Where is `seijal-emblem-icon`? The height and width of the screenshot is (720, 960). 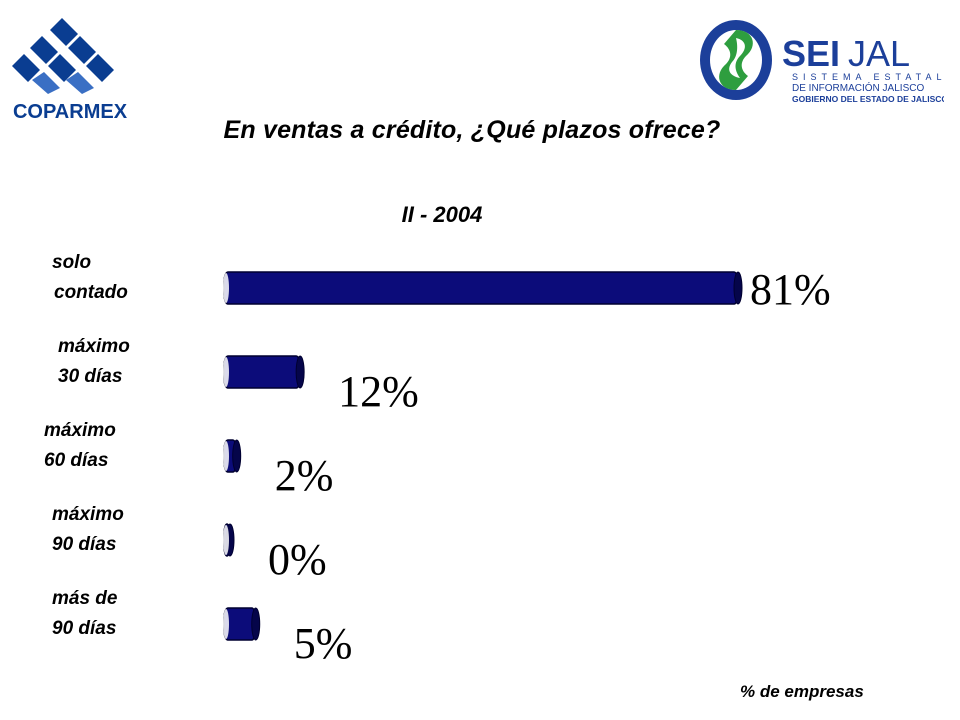 seijal-emblem-icon is located at coordinates (736, 60).